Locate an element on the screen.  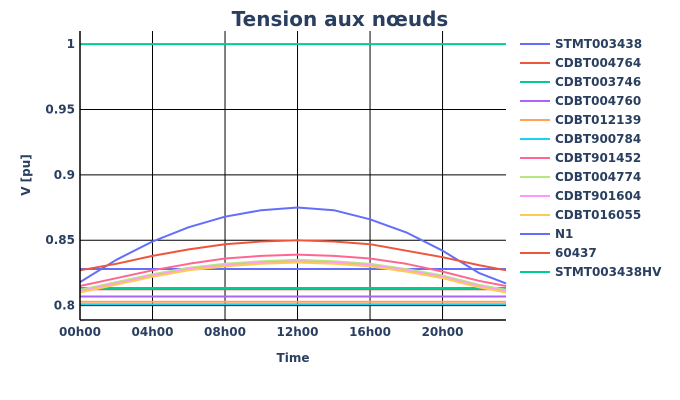
legend-item: CDBT004764 is located at coordinates (580, 63).